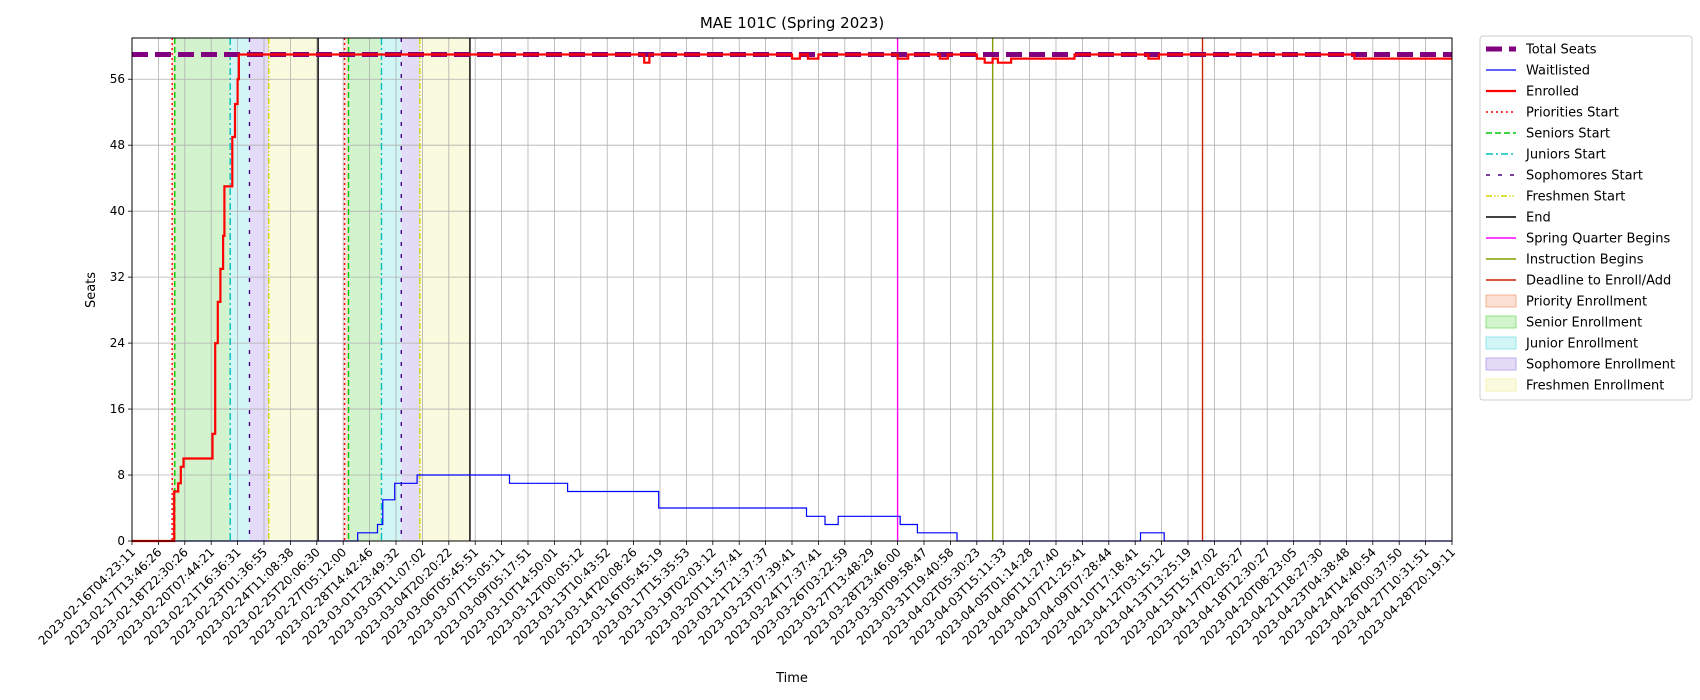 The width and height of the screenshot is (1700, 700). What do you see at coordinates (1561, 50) in the screenshot?
I see `legend-label: Total Seats` at bounding box center [1561, 50].